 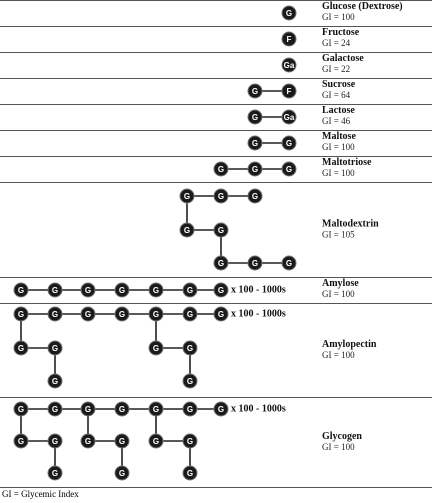 I want to click on unit-symbol: Ga, so click(x=289, y=65).